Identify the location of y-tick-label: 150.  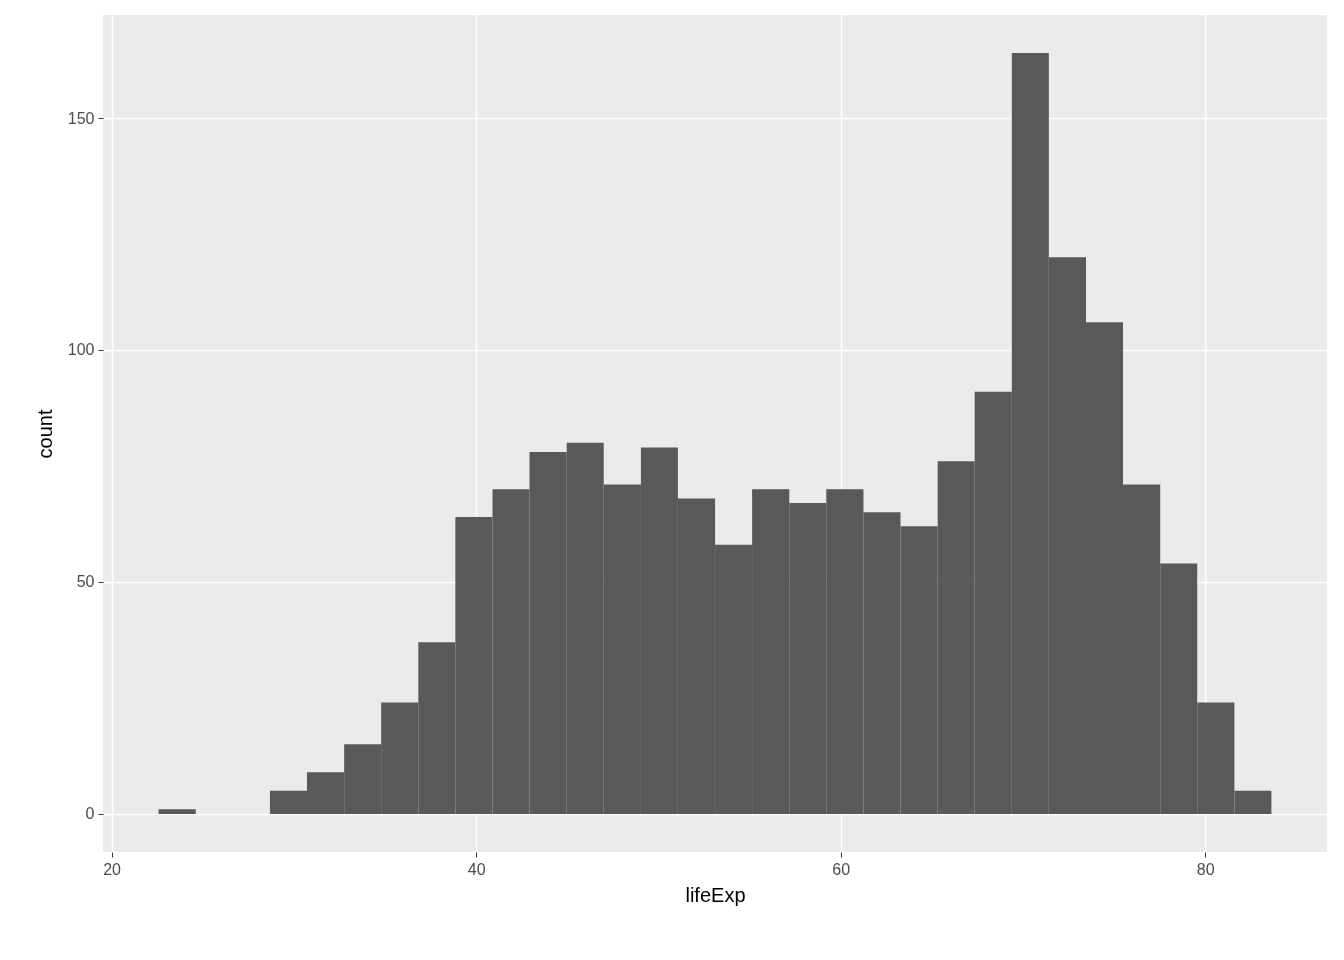
(81, 118).